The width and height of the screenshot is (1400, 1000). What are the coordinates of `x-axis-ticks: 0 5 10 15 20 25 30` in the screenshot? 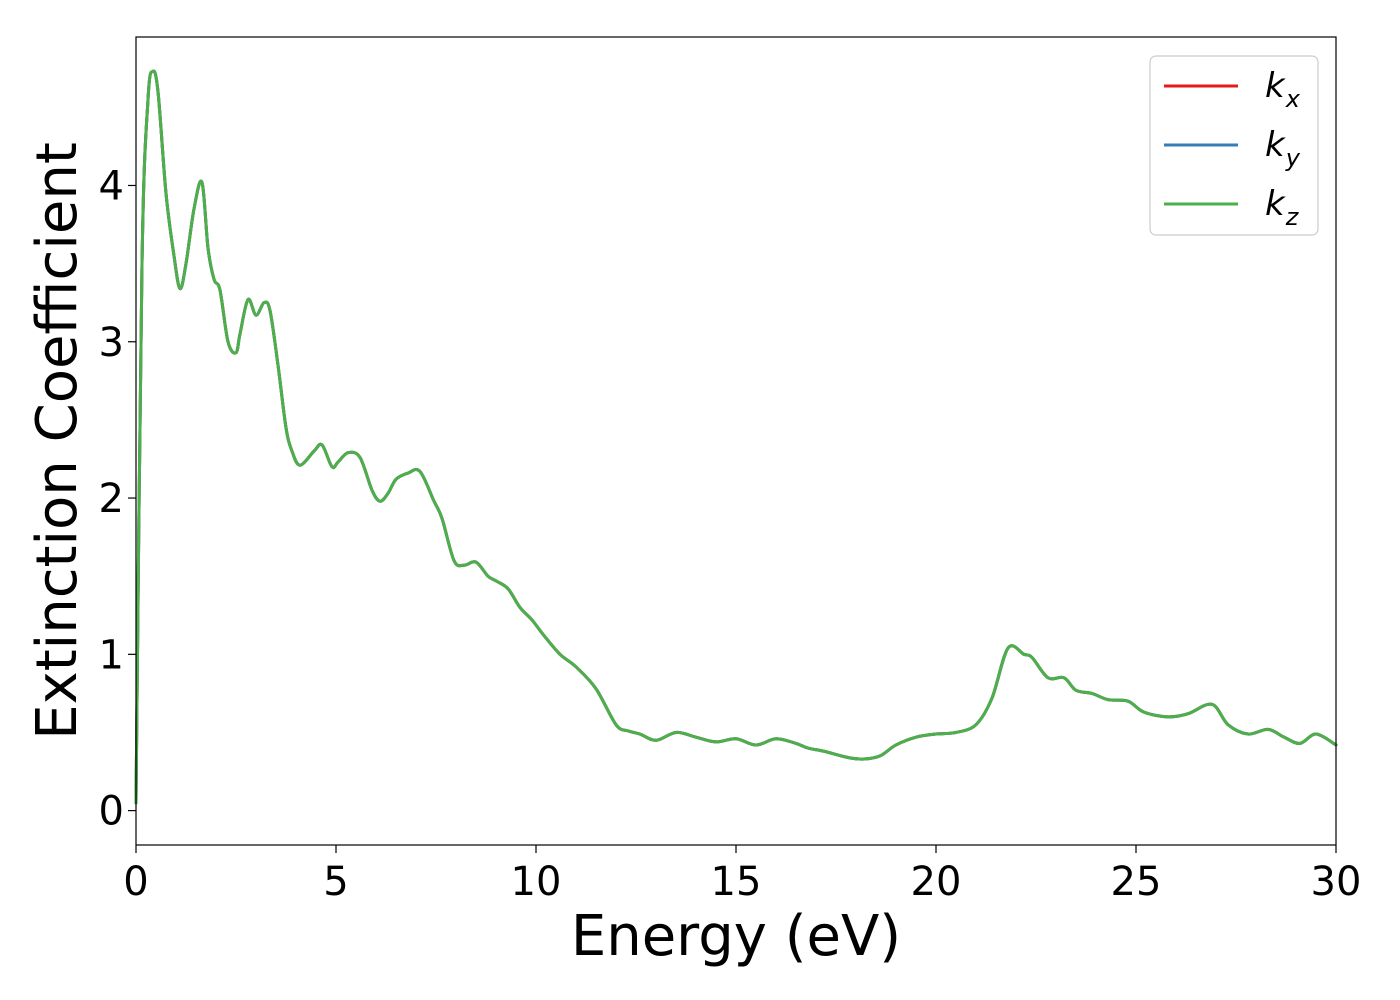 It's located at (742, 875).